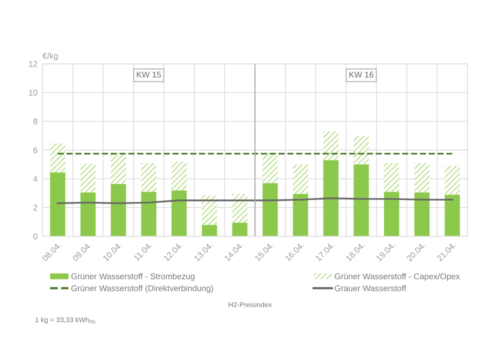  I want to click on y-tick-label: 0, so click(35, 237).